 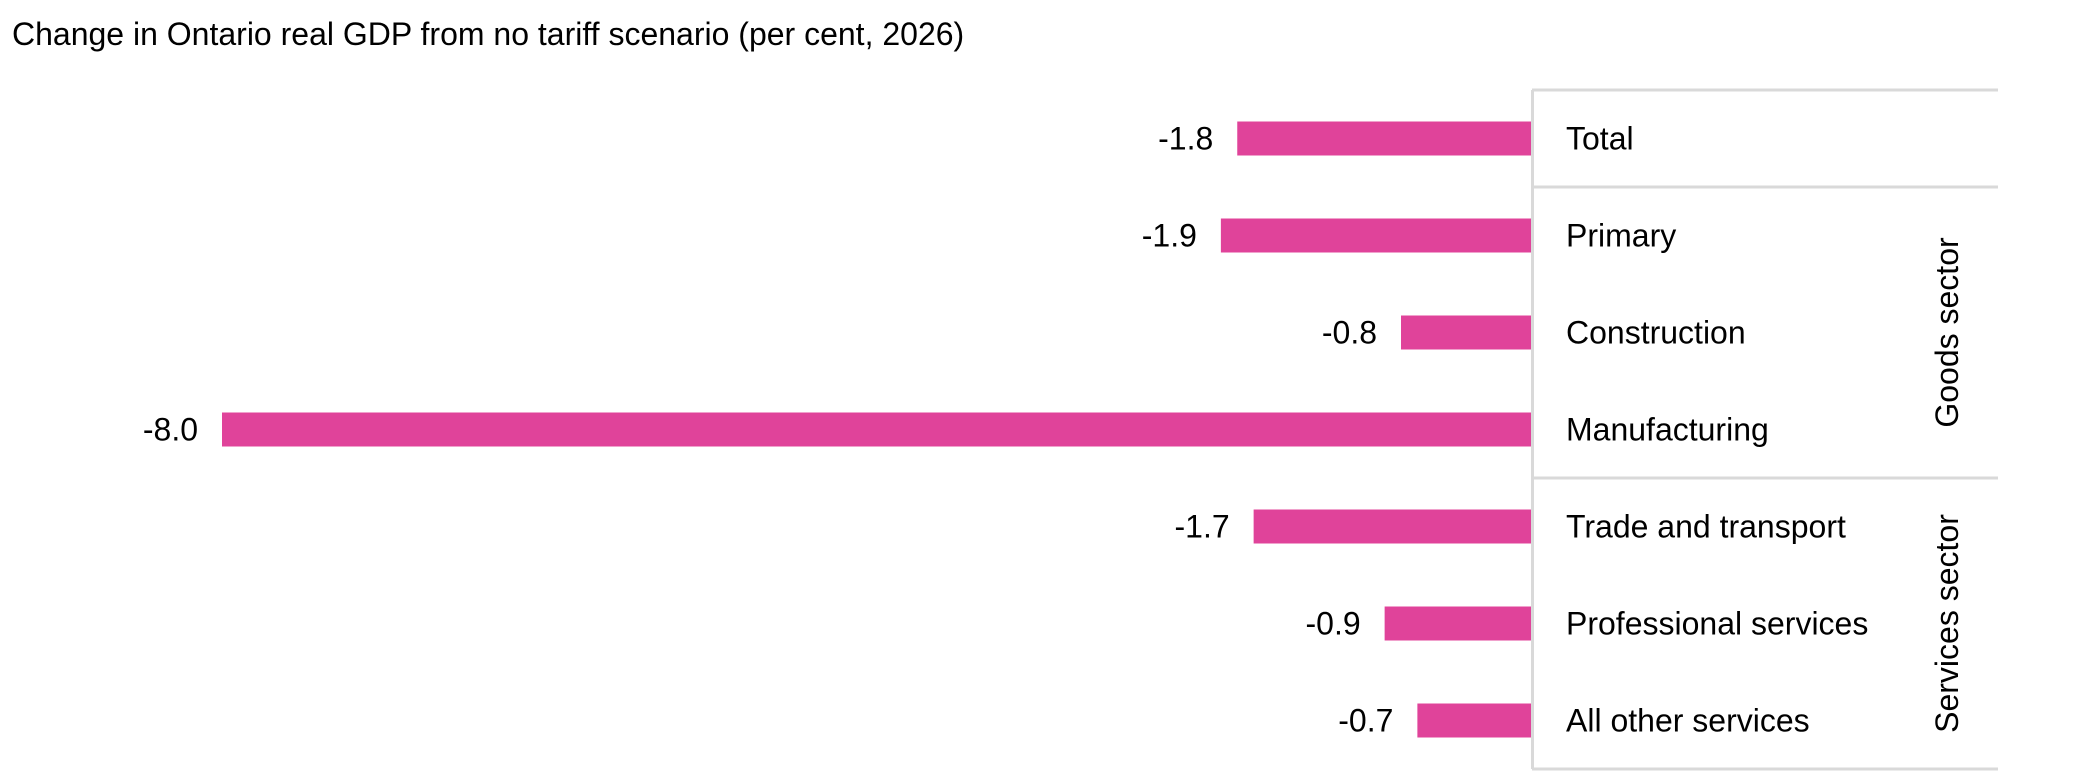 What do you see at coordinates (1621, 236) in the screenshot?
I see `category-label: Primary` at bounding box center [1621, 236].